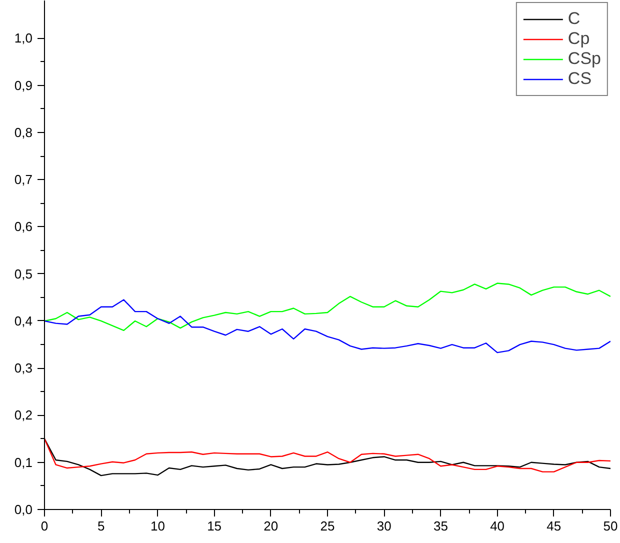 Image resolution: width=620 pixels, height=543 pixels. What do you see at coordinates (610, 526) in the screenshot?
I see `x-tick-label: 50` at bounding box center [610, 526].